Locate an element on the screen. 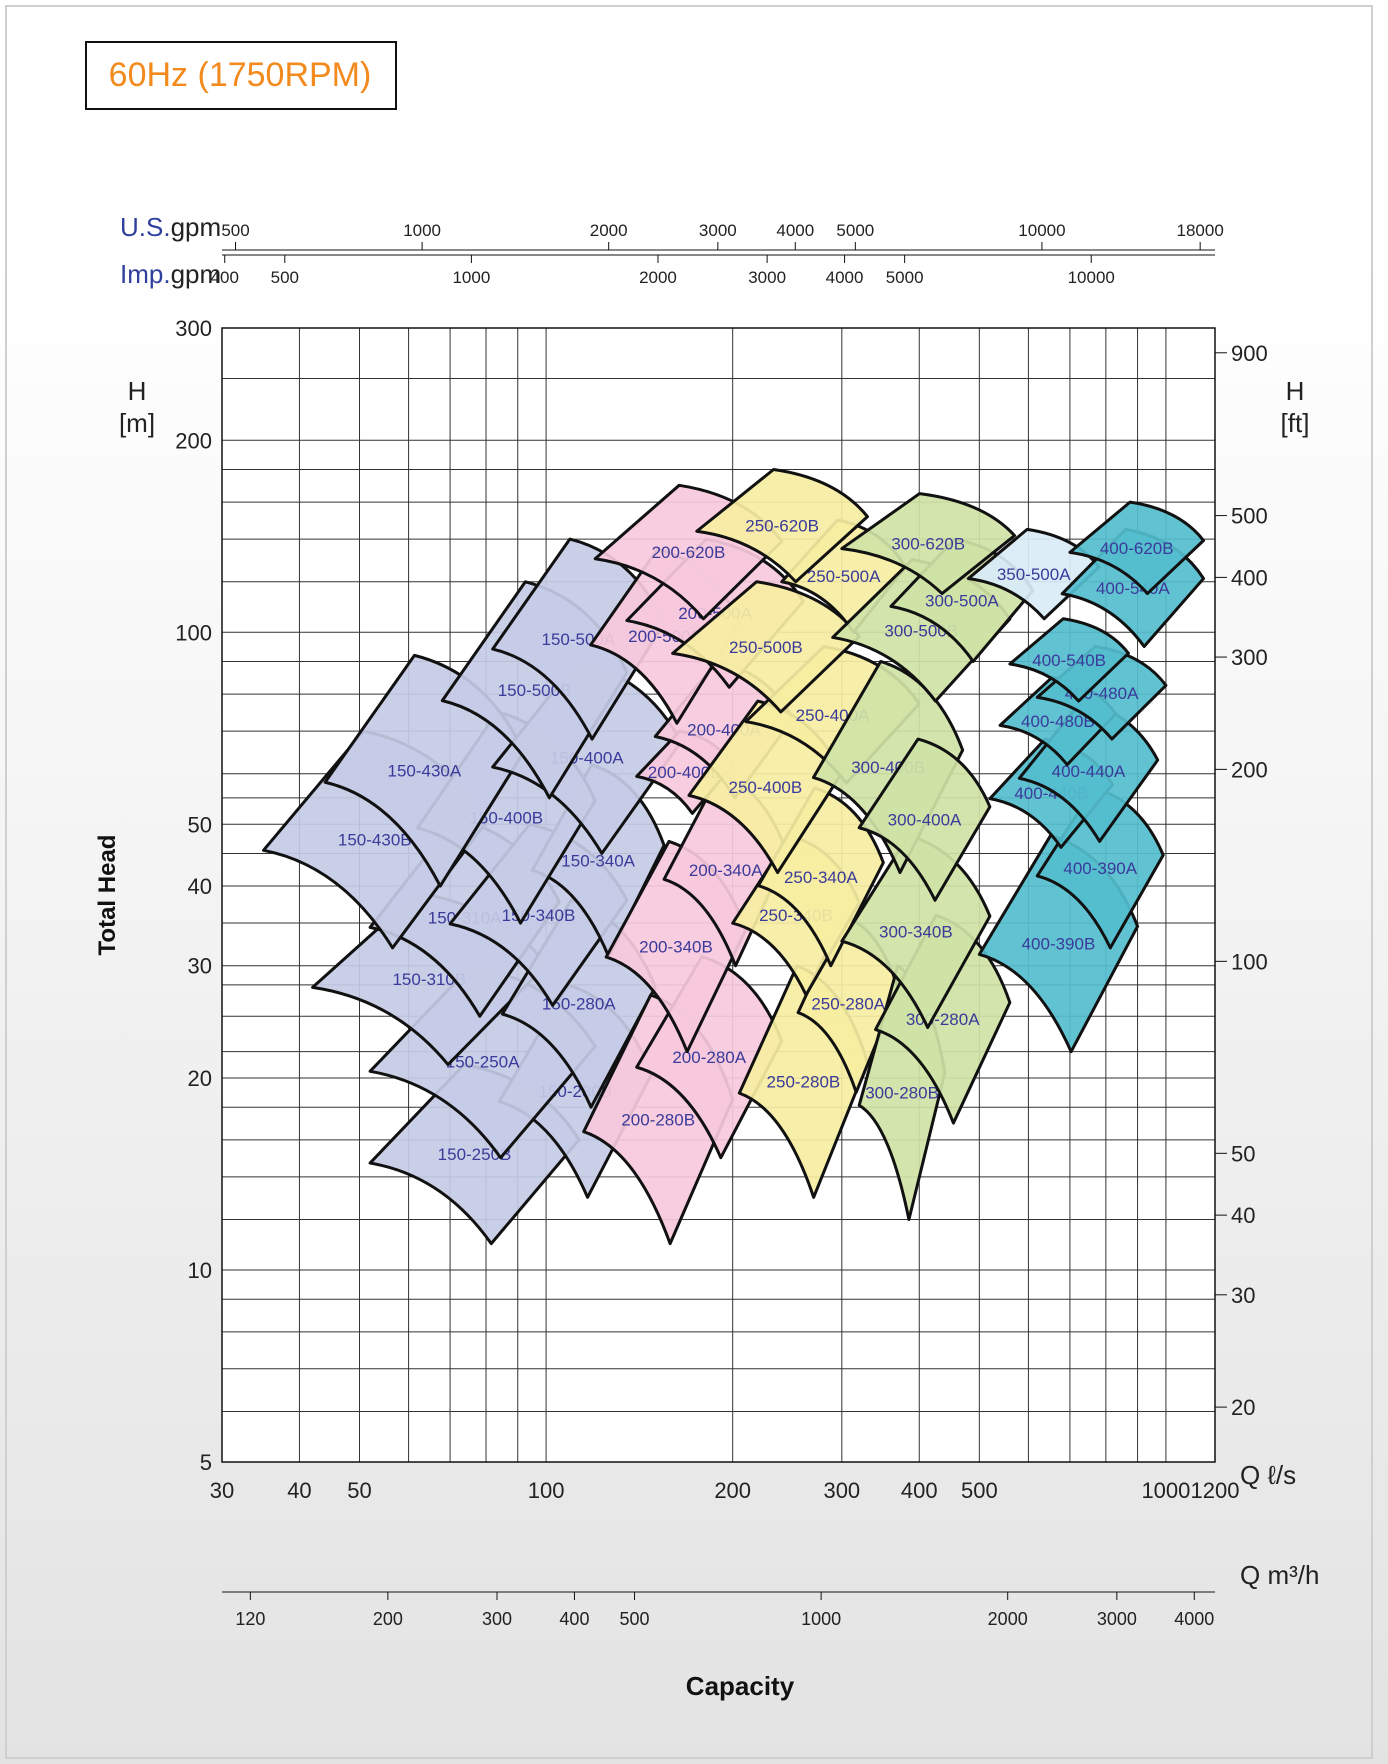 This screenshot has width=1388, height=1764. h-ft-label-bottom: [ft] is located at coordinates (1295, 423).